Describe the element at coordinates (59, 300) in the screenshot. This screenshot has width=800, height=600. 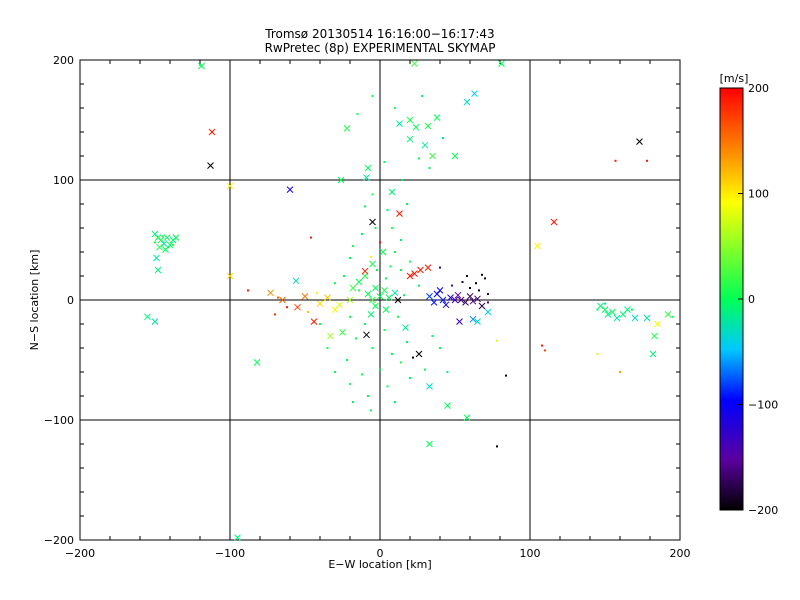
I see `y-tick-labels: −200 −100 0 100 200` at that location.